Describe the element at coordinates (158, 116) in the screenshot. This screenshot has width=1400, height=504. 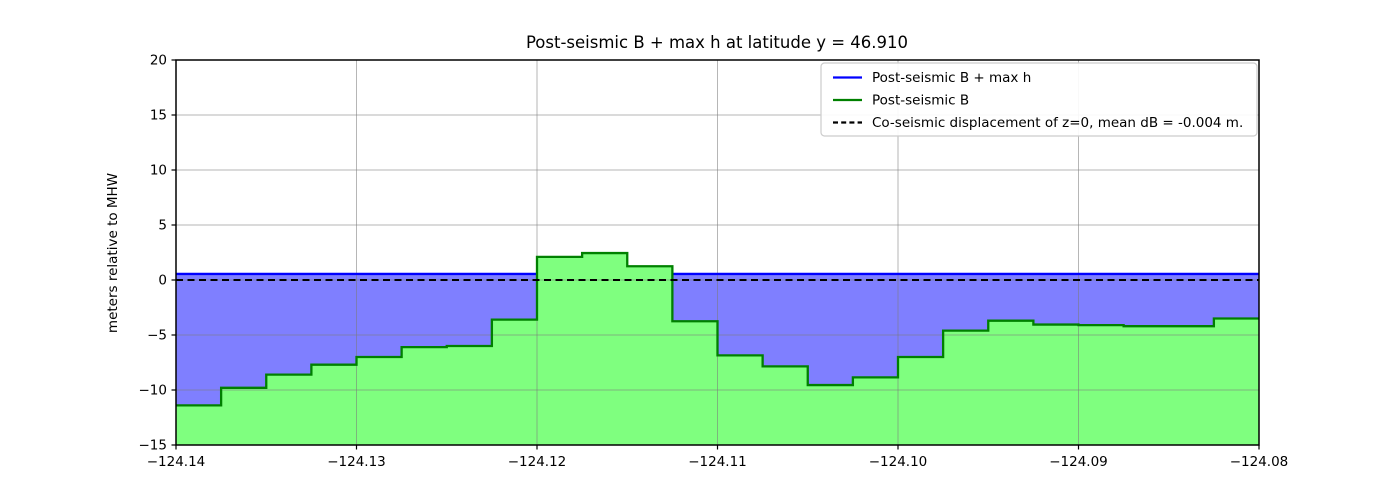
I see `y-tick-label: 15` at that location.